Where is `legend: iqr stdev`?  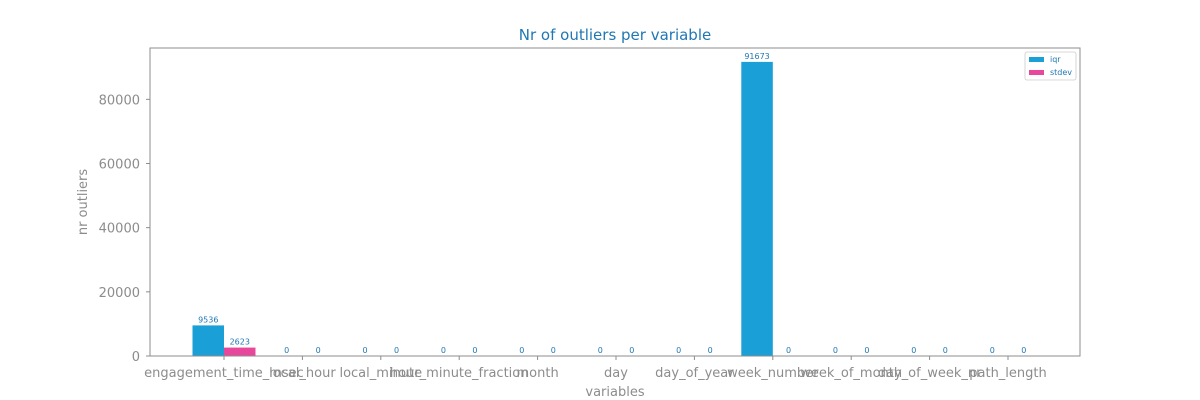
legend: iqr stdev is located at coordinates (1050, 66).